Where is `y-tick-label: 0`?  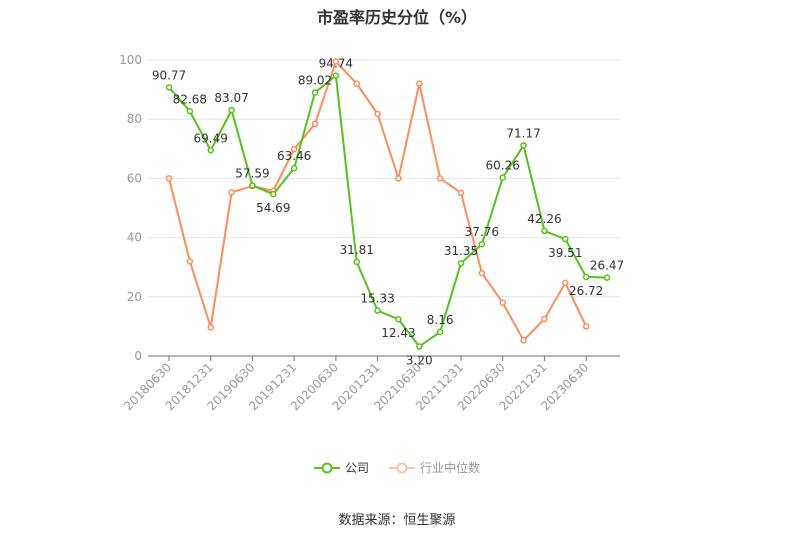
y-tick-label: 0 is located at coordinates (138, 356).